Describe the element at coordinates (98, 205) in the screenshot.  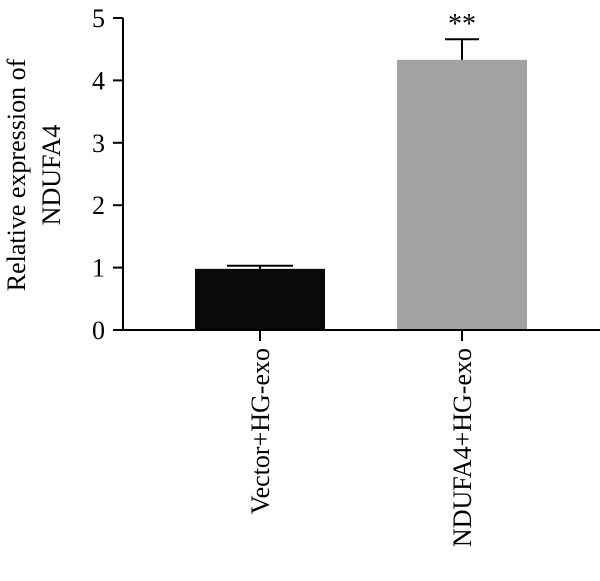
I see `y-tick-label-2: 2` at that location.